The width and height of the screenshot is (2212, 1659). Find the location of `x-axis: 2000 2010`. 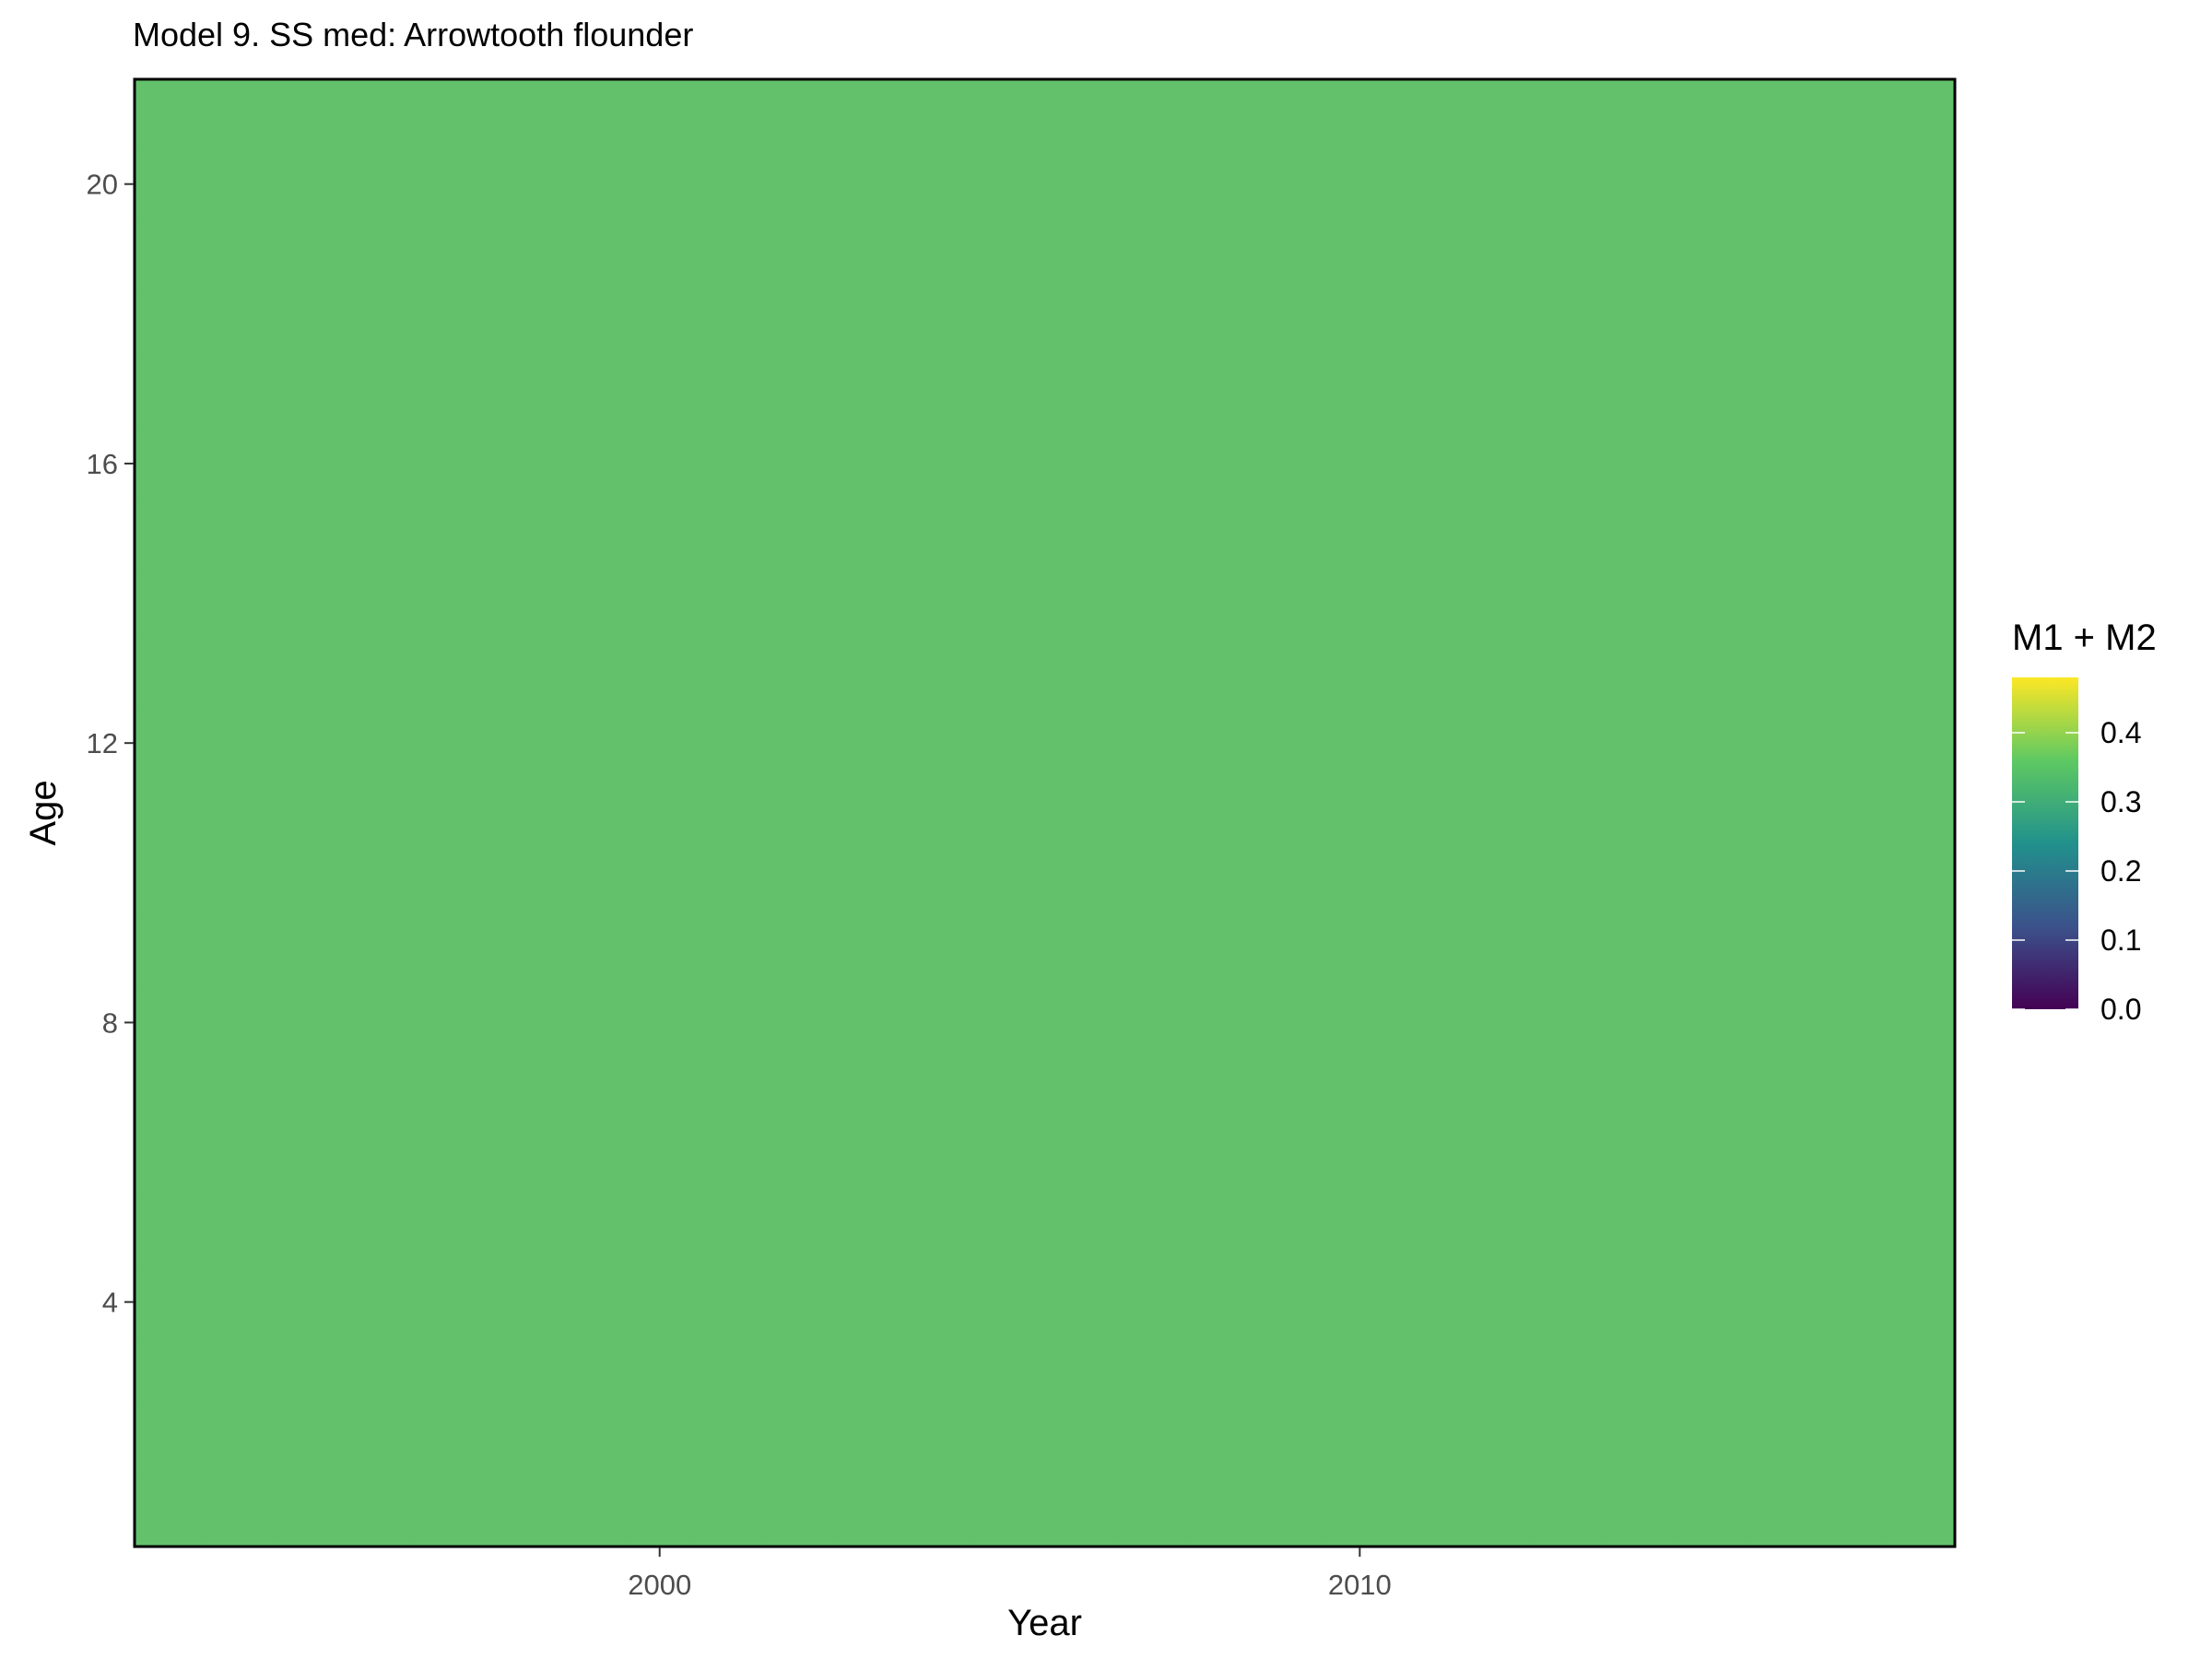

x-axis: 2000 2010 is located at coordinates (1010, 1574).